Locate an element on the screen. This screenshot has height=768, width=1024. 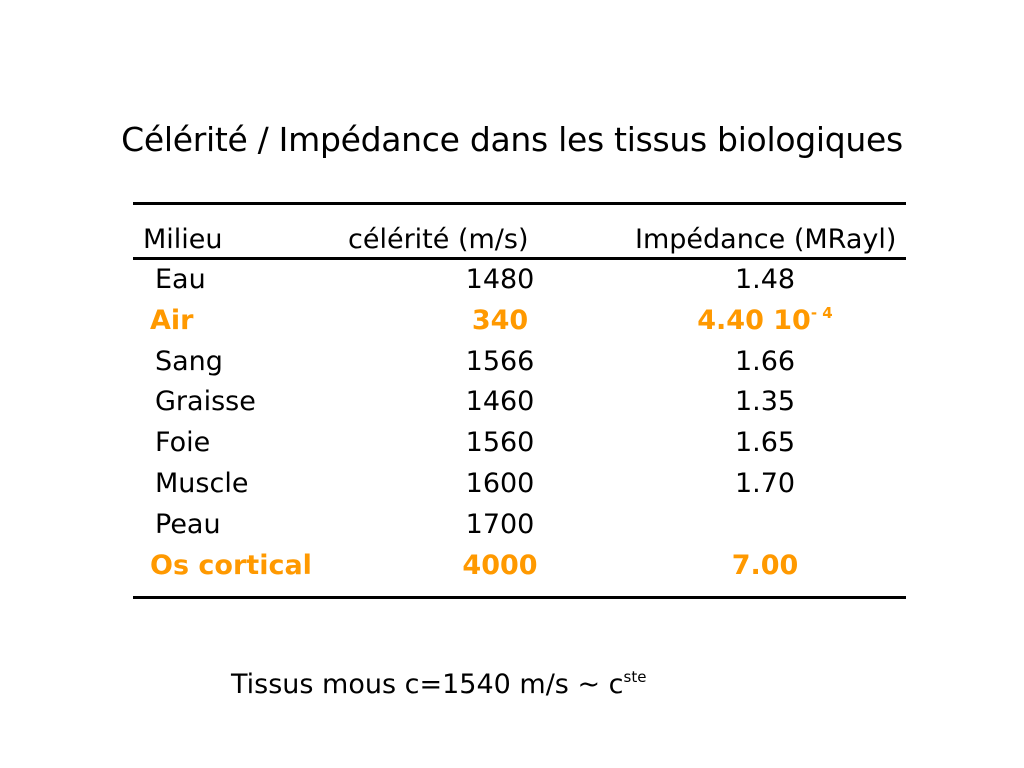
impedance-value: 1.65 is located at coordinates (765, 442).